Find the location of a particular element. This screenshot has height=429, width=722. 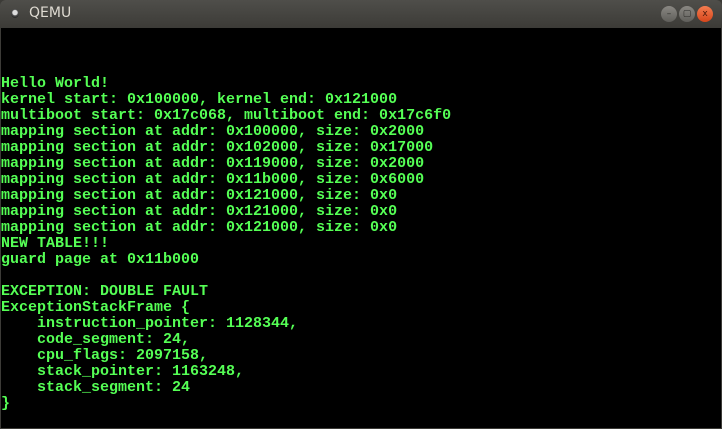

console-line: EXCEPTION: DOUBLE FAULT is located at coordinates (105, 291).